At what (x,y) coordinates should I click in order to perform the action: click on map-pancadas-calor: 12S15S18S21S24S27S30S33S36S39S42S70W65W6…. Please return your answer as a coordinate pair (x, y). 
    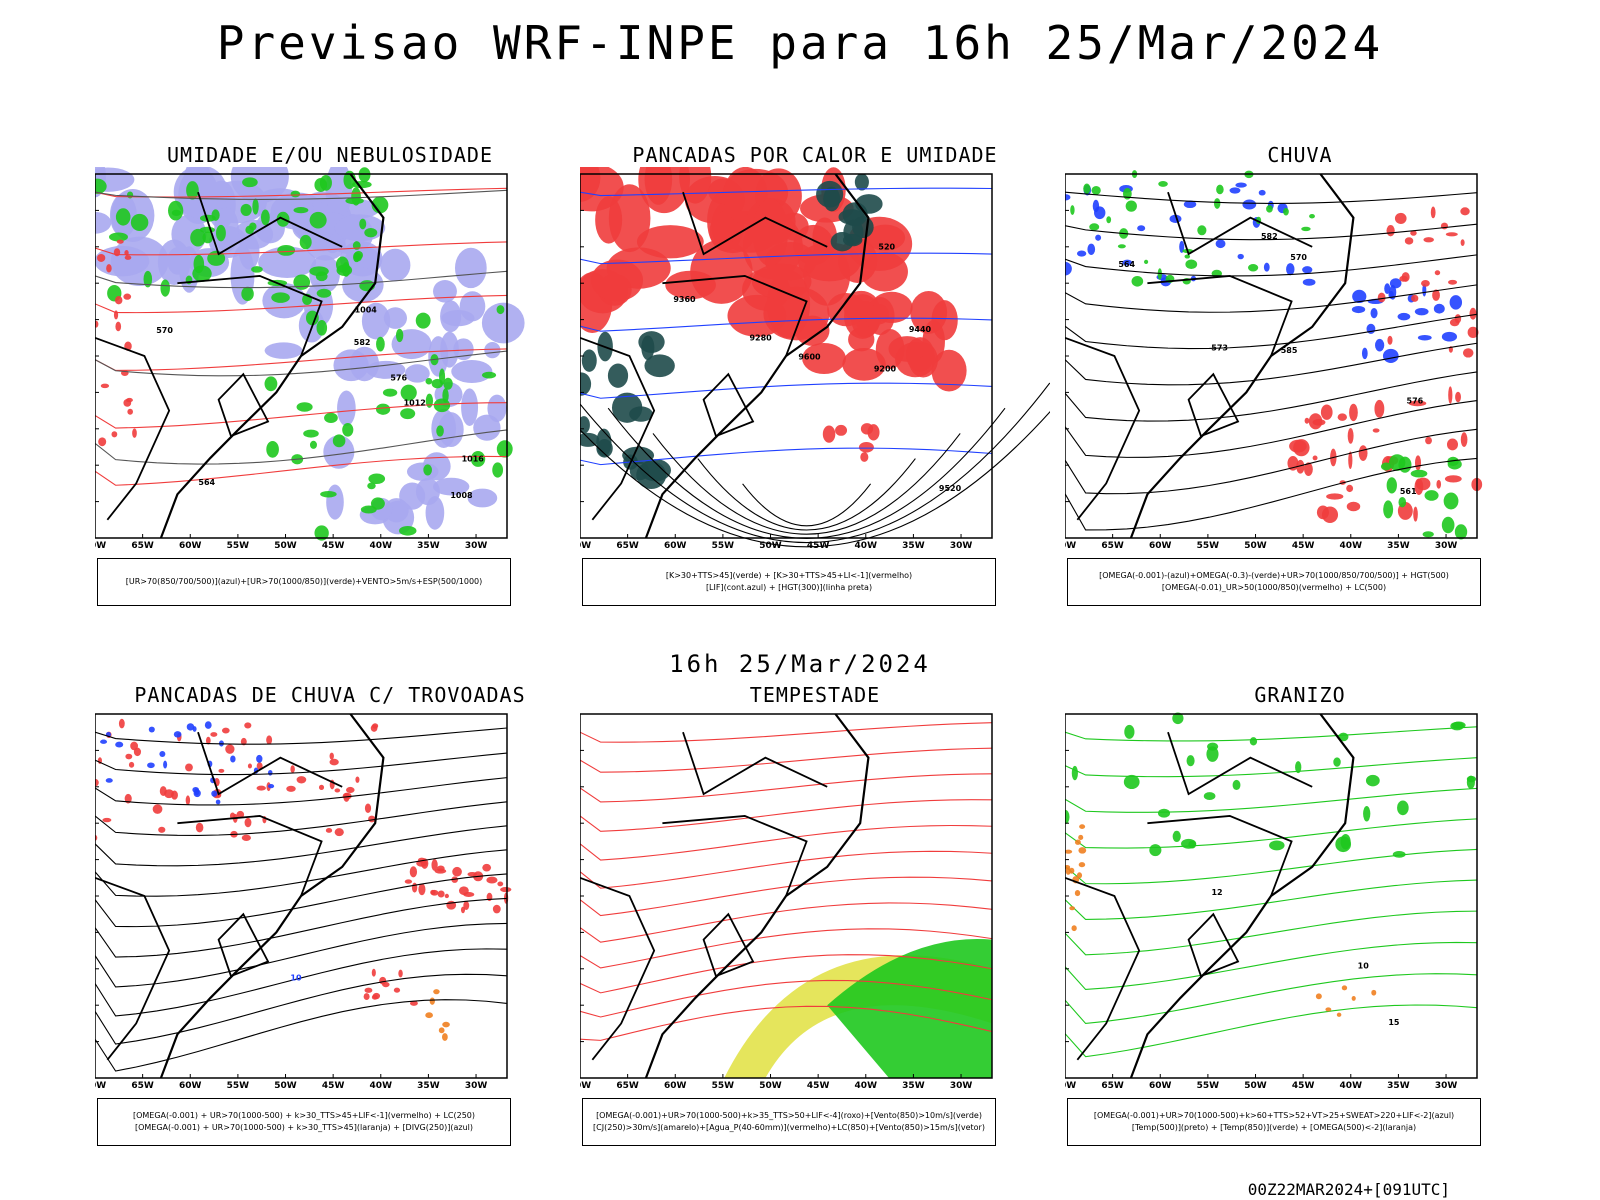
    Looking at the image, I should click on (815, 359).